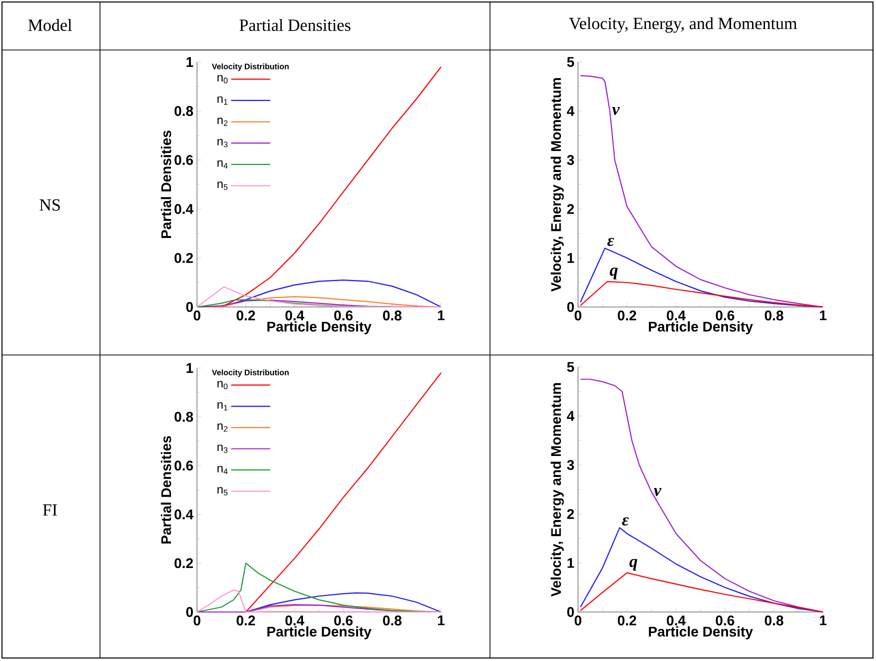  What do you see at coordinates (683, 25) in the screenshot?
I see `chart-title: Velocity, Energy, and Momentum` at bounding box center [683, 25].